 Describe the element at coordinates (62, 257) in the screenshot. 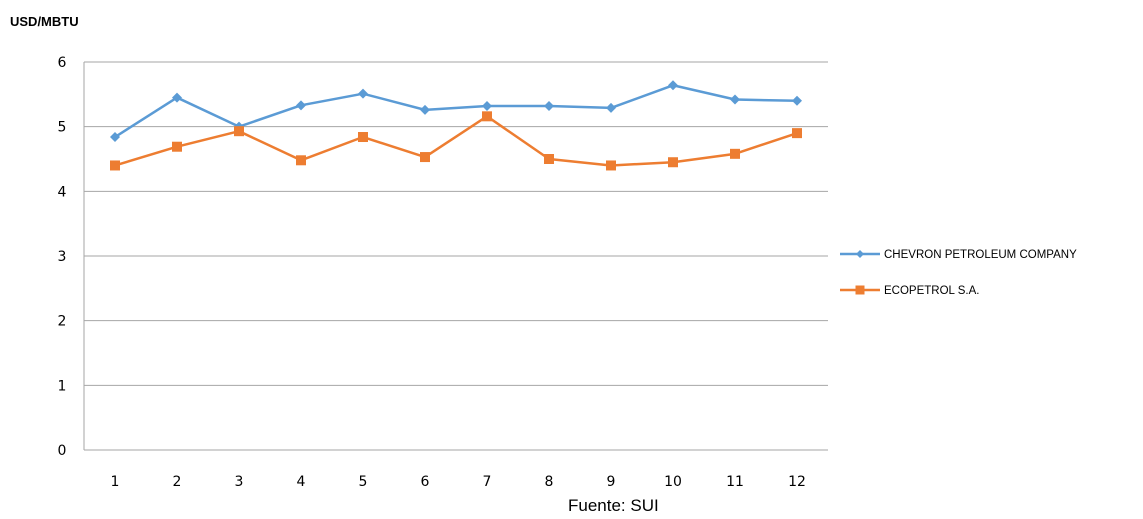

I see `y-tick-label: 3` at that location.